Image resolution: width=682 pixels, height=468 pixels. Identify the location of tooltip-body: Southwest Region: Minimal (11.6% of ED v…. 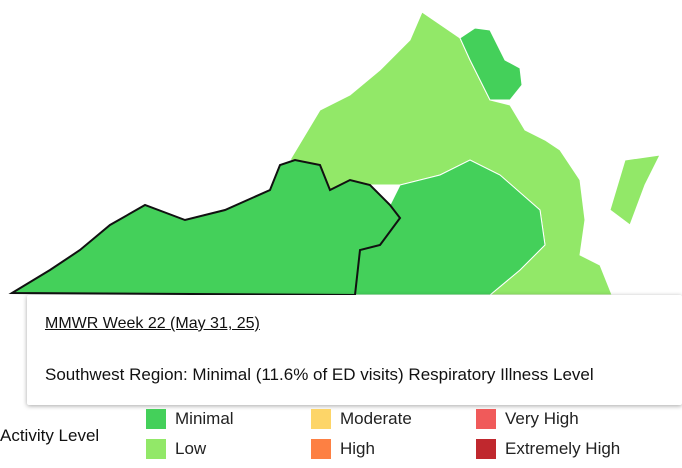
(319, 374).